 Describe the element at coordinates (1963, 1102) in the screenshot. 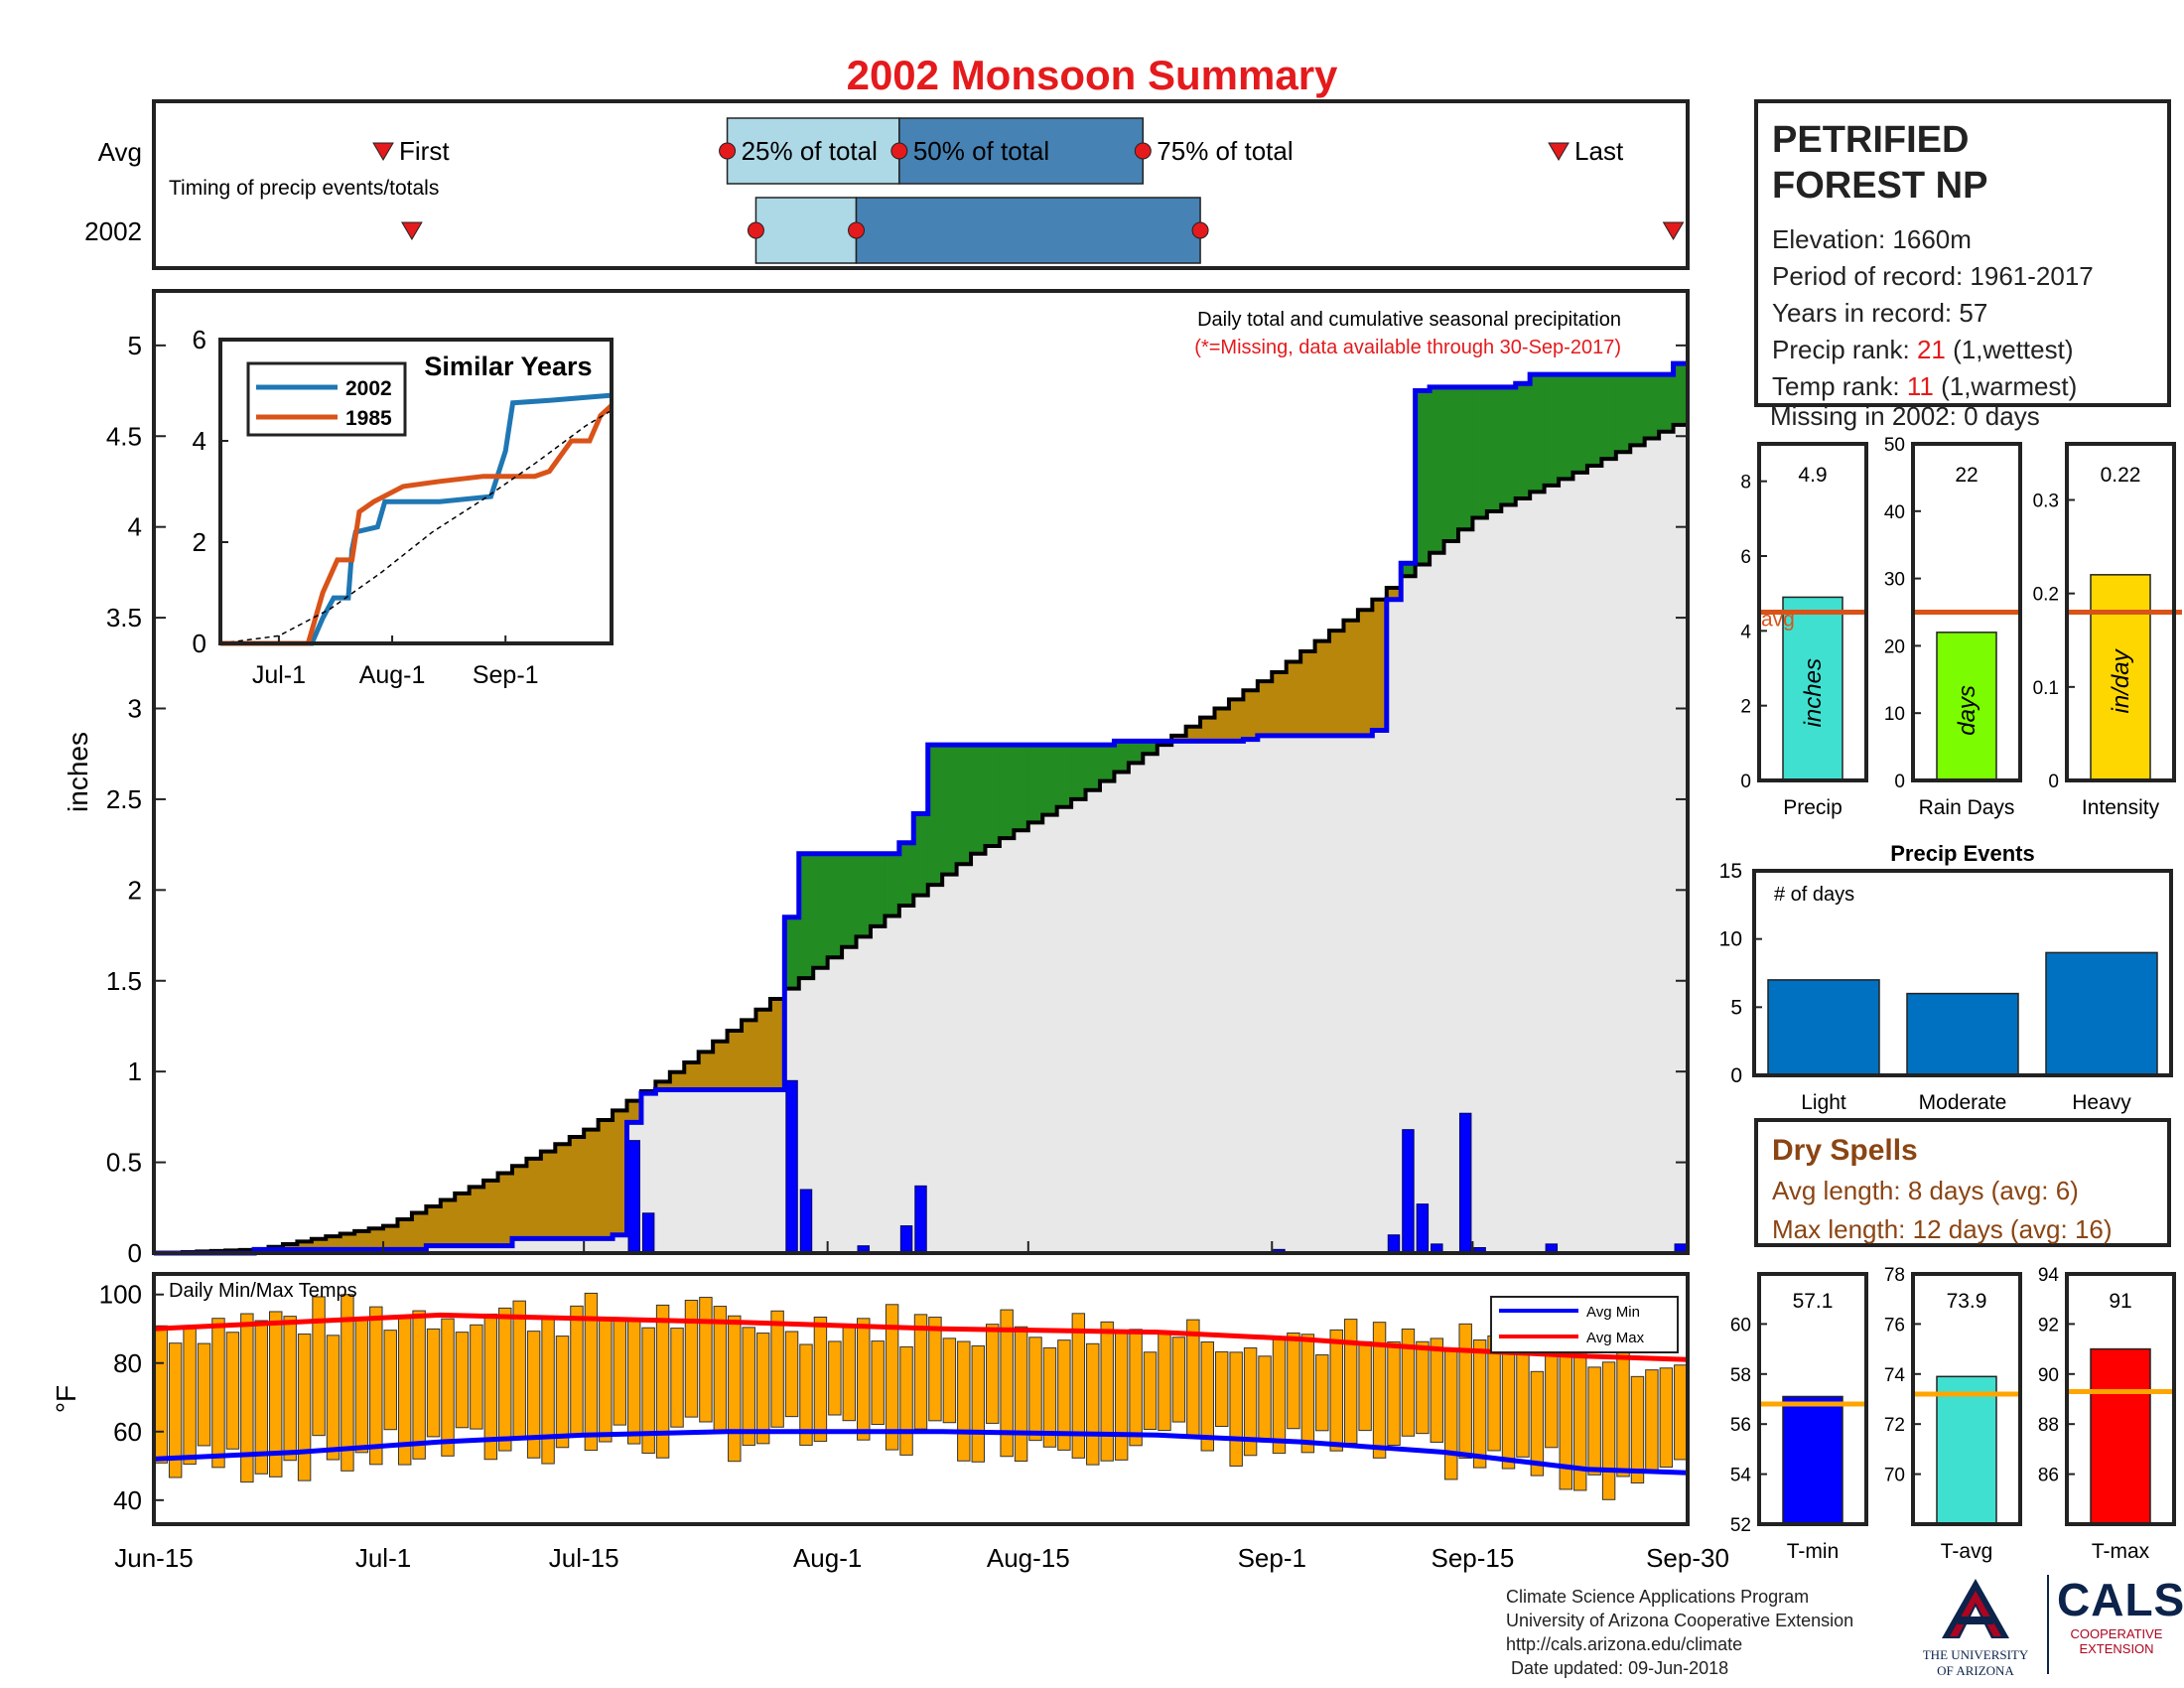

I see `precip-event-category: Moderate` at that location.